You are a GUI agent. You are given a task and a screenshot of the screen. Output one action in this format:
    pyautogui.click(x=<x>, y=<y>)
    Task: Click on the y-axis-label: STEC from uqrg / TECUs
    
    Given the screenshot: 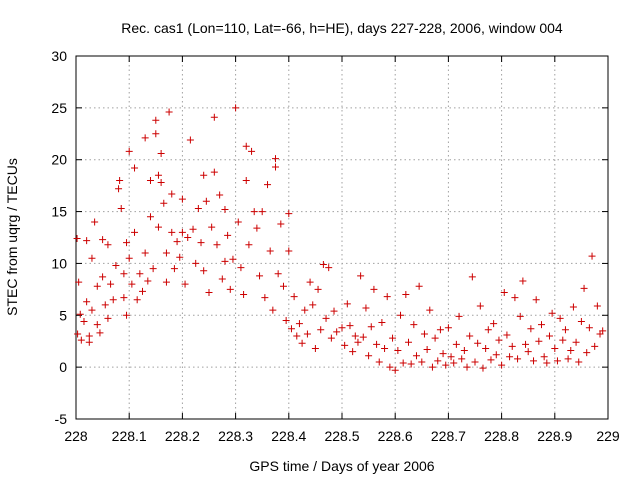 What is the action you would take?
    pyautogui.click(x=12, y=237)
    